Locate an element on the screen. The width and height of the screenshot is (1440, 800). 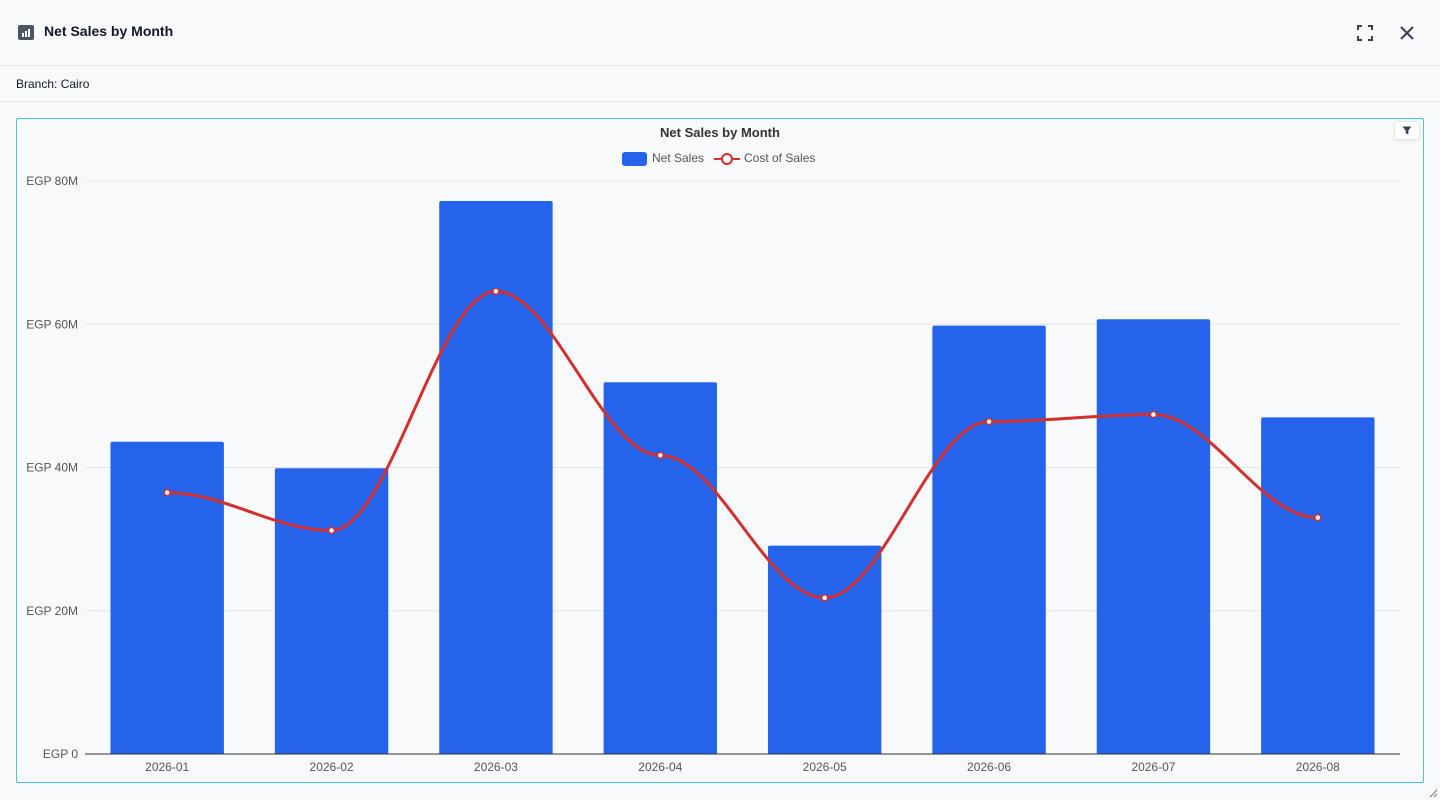
y-tick-label: EGP 60M is located at coordinates (52, 324).